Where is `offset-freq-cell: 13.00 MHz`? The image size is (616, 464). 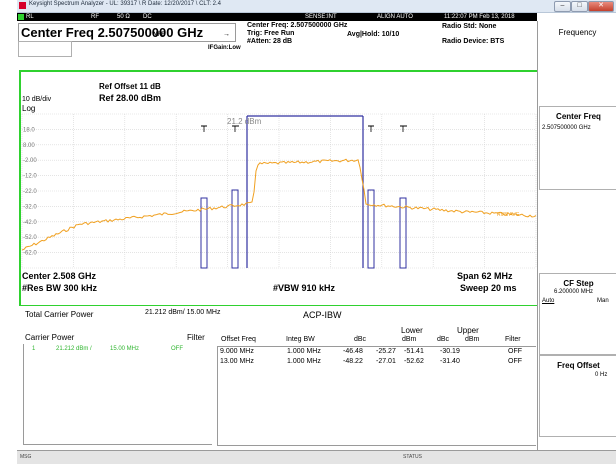
offset-freq-cell: 13.00 MHz is located at coordinates (237, 361).